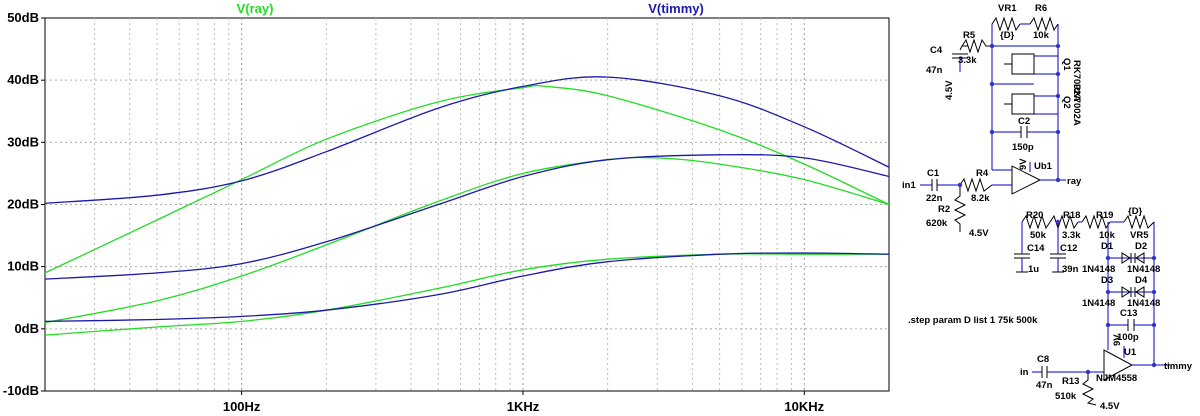  What do you see at coordinates (804, 406) in the screenshot?
I see `x-tick-label: 10KHz` at bounding box center [804, 406].